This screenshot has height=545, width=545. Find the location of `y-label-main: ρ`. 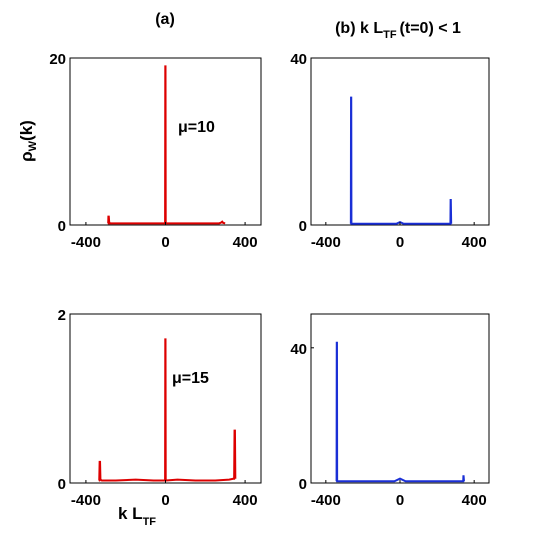

y-label-main: ρ is located at coordinates (26, 156).